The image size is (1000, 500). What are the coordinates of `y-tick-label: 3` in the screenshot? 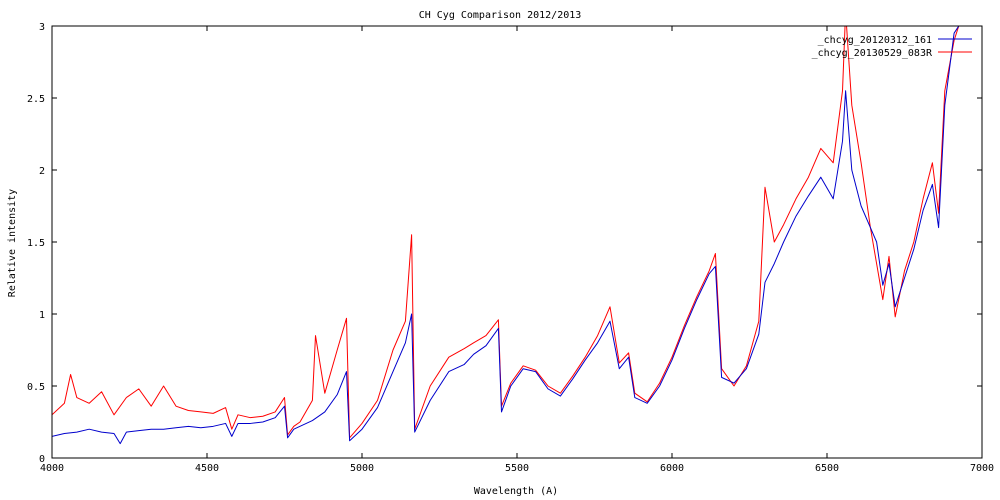 It's located at (42, 27).